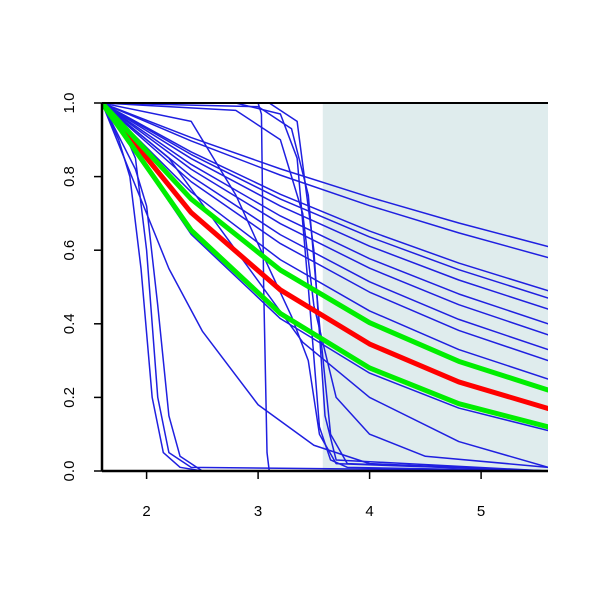 The height and width of the screenshot is (600, 600). Describe the element at coordinates (69, 103) in the screenshot. I see `y-tick-label: 1.0` at that location.